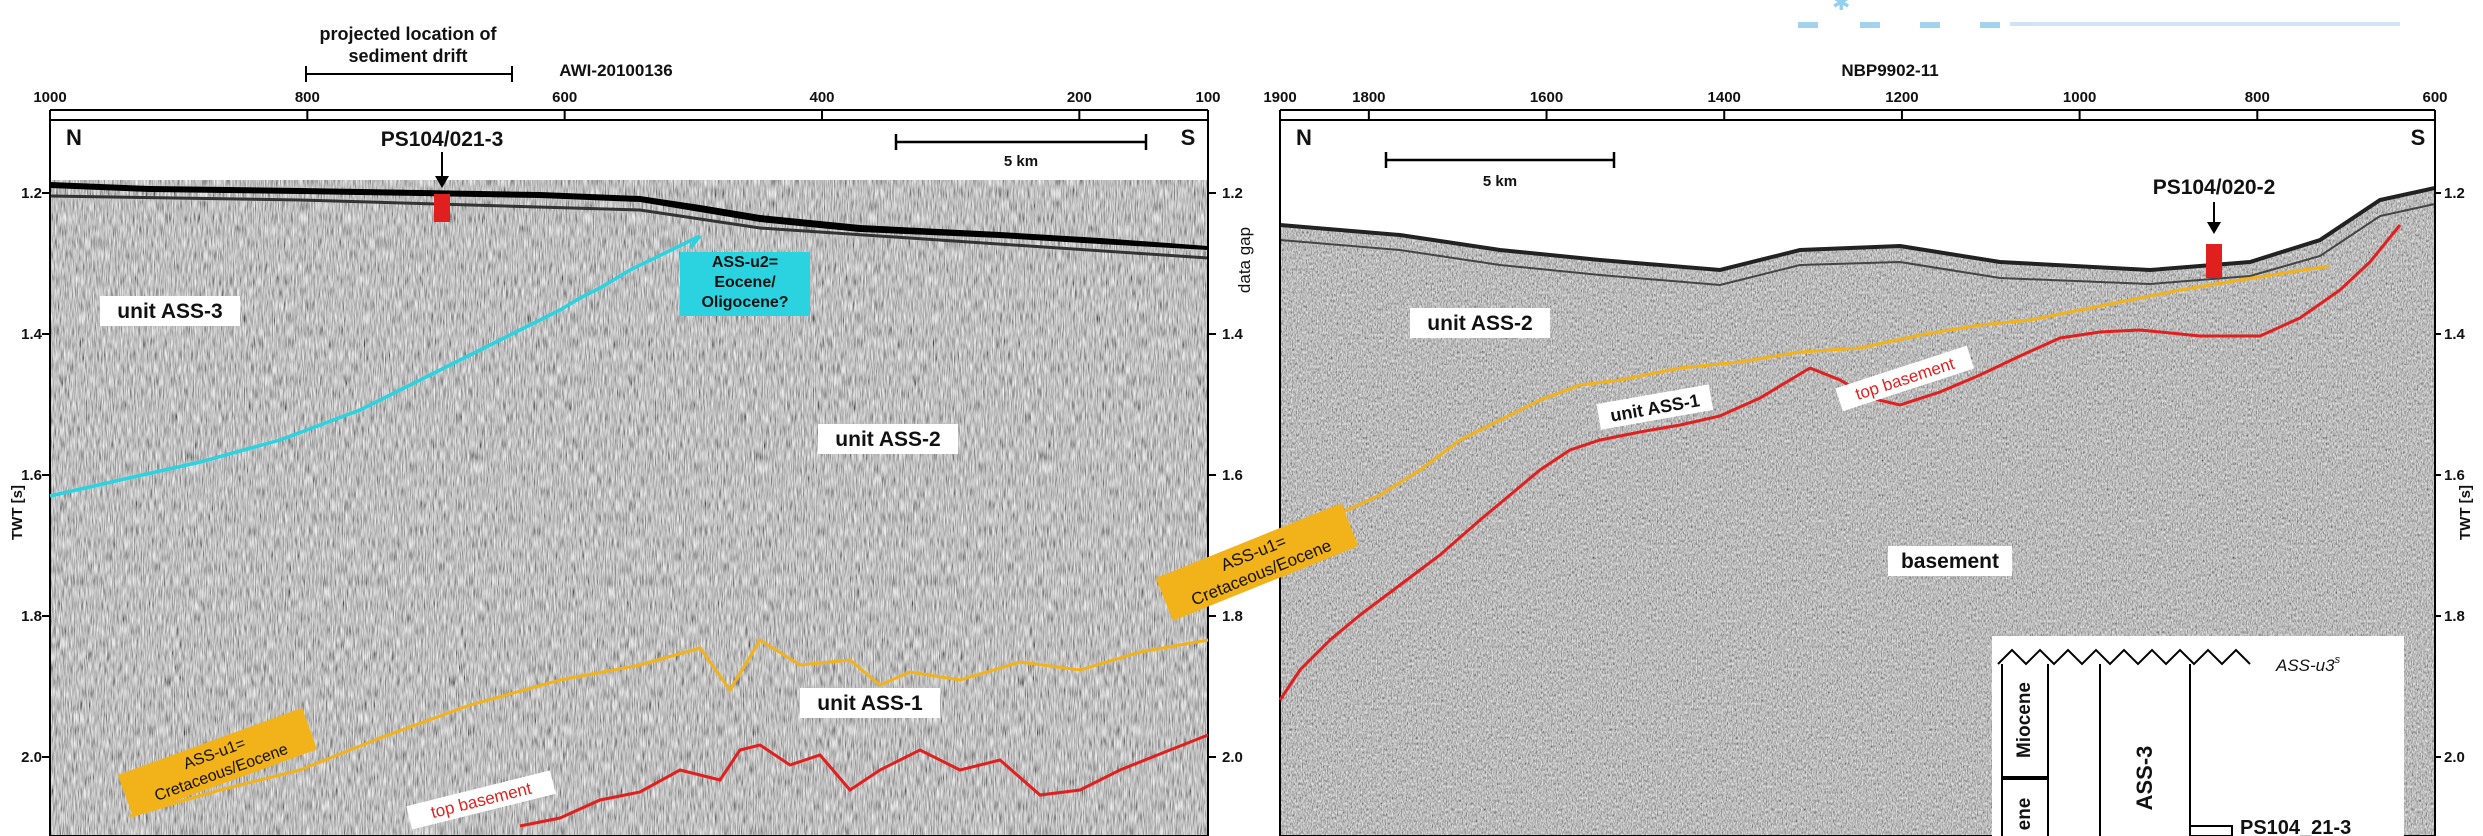 The height and width of the screenshot is (836, 2483). What do you see at coordinates (1207, 97) in the screenshot?
I see `left-cdp-tick-label: 100` at bounding box center [1207, 97].